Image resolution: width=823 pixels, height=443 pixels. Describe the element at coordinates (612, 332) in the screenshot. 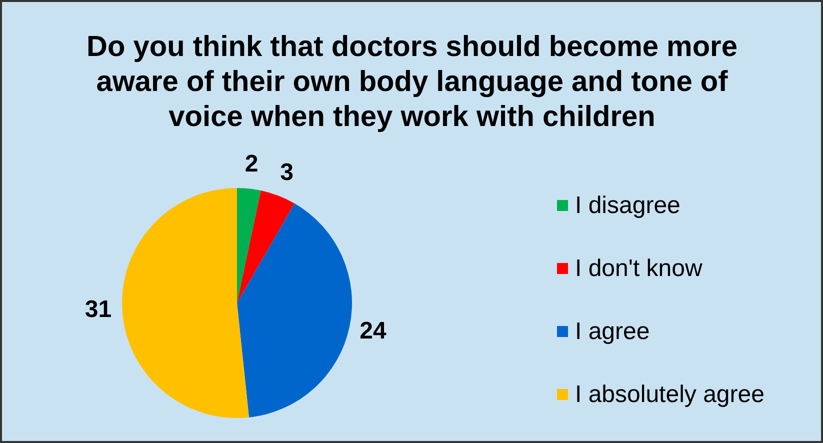

I see `legend-label: I agree` at that location.